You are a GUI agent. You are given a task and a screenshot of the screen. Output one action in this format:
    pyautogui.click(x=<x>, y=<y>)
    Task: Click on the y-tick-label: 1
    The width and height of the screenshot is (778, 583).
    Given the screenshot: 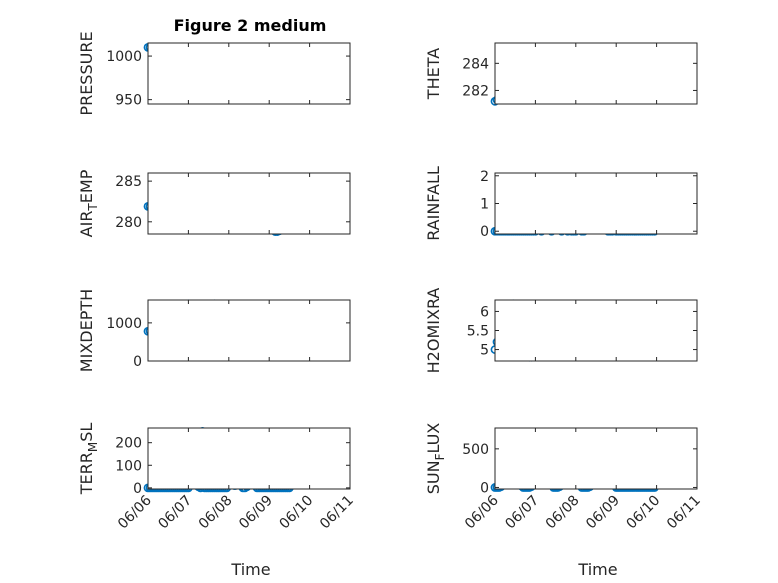 What is the action you would take?
    pyautogui.click(x=484, y=205)
    